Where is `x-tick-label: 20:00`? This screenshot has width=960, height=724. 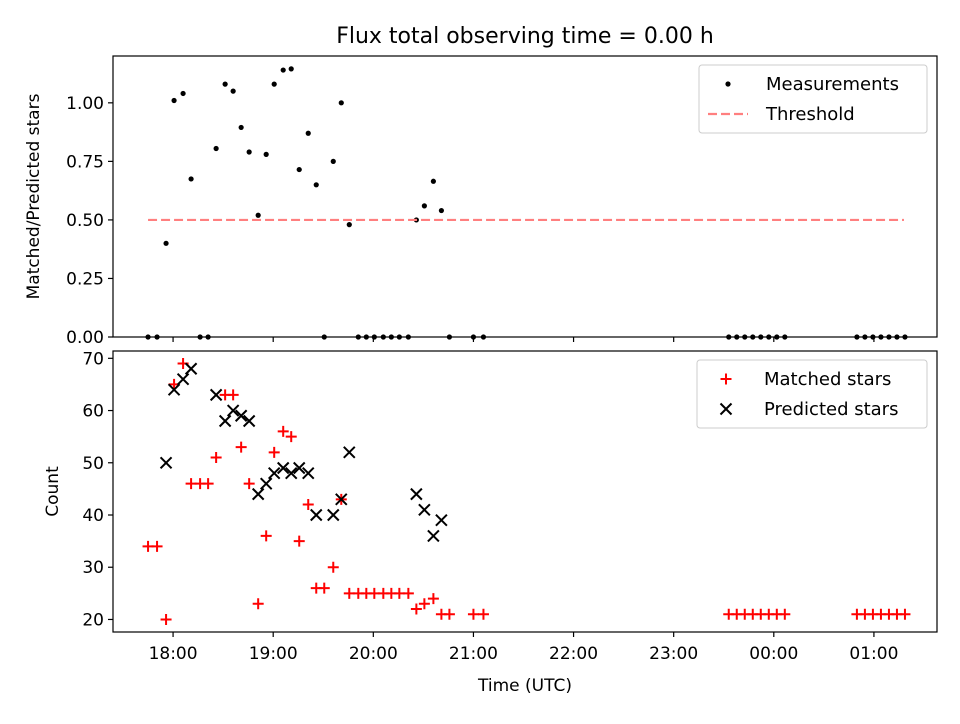
x-tick-label: 20:00 is located at coordinates (373, 654).